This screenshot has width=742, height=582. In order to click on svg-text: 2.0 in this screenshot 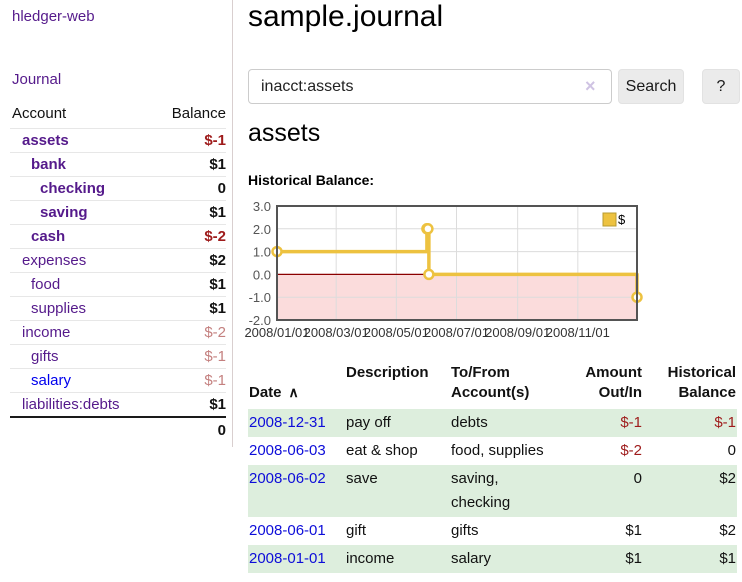, I will do `click(262, 229)`.